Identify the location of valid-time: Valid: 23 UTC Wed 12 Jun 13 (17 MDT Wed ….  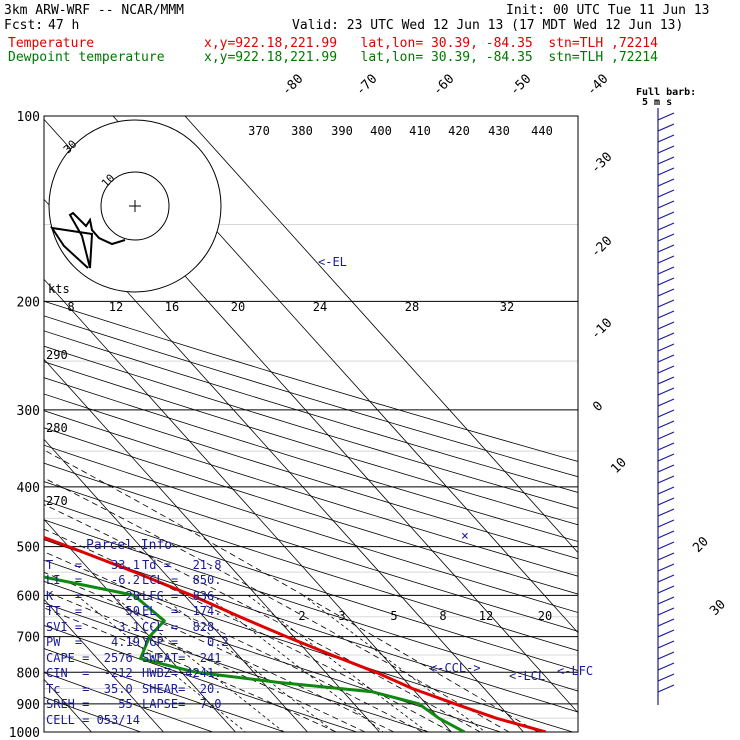
(488, 25).